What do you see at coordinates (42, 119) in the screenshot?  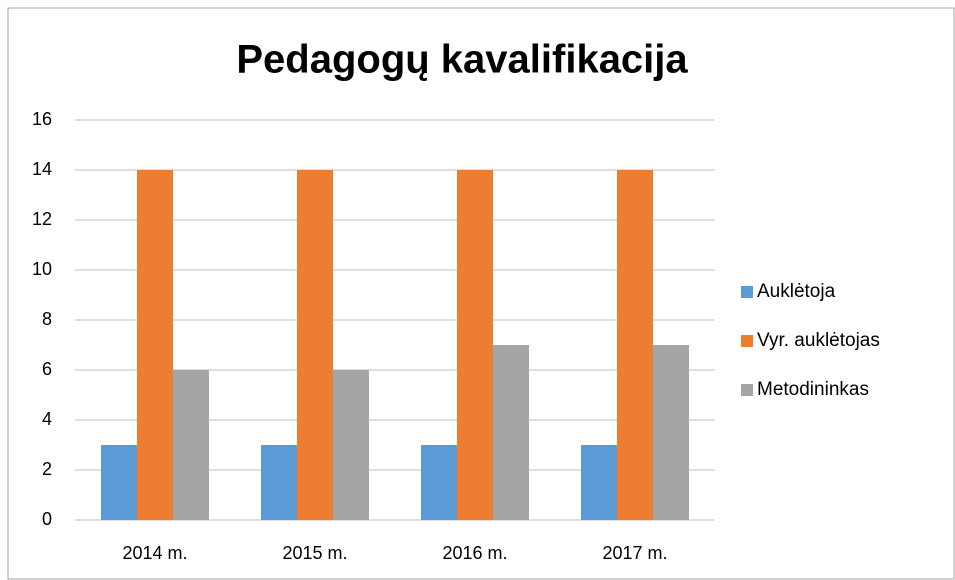 I see `y-tick-label: 16` at bounding box center [42, 119].